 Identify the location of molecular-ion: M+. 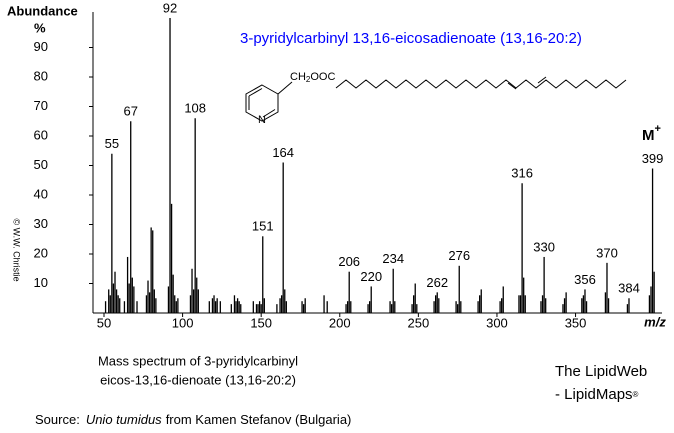
(651, 133).